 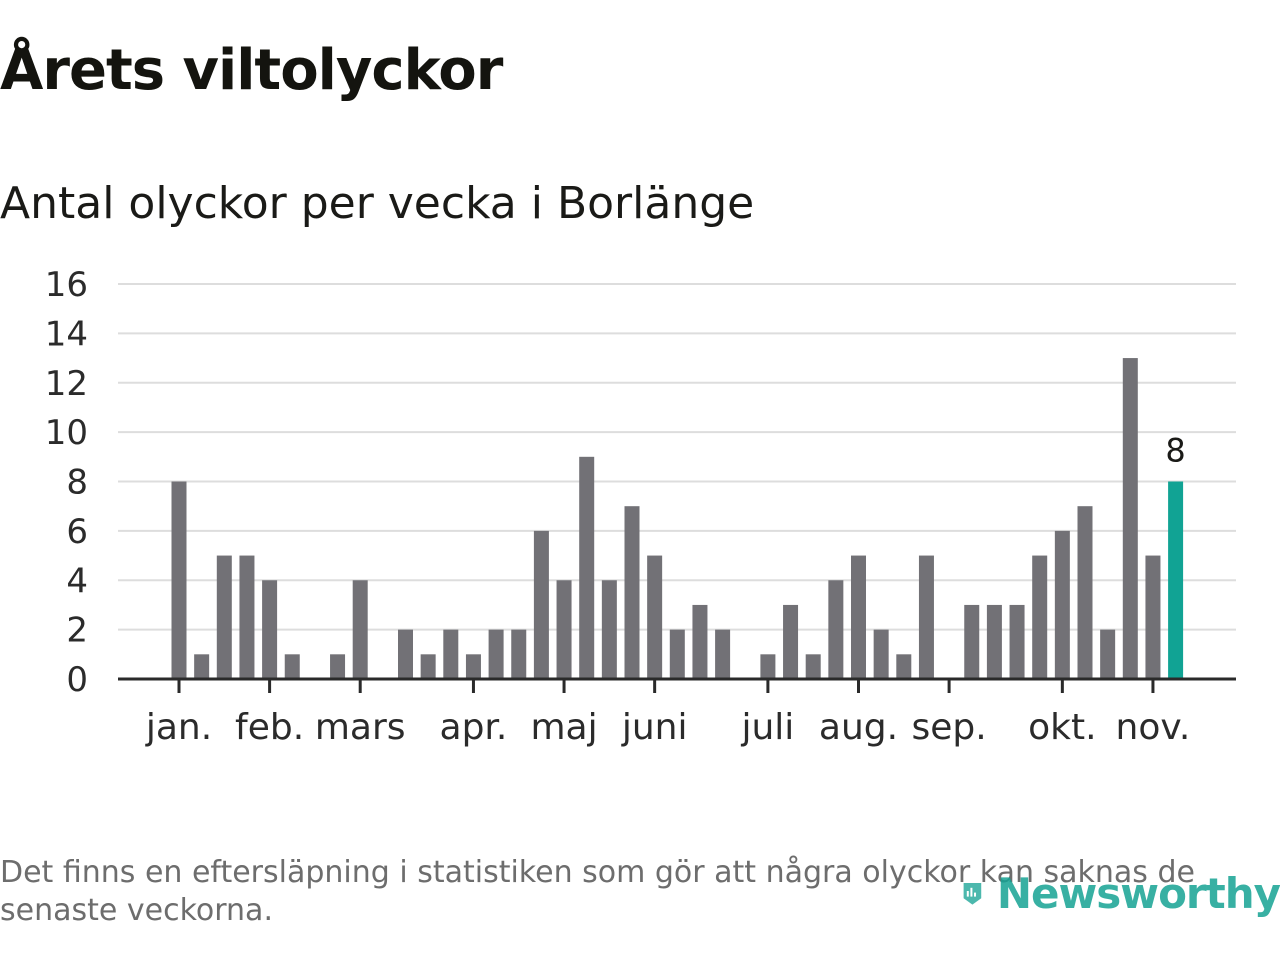 What do you see at coordinates (474, 727) in the screenshot?
I see `x-tick-label: apr.` at bounding box center [474, 727].